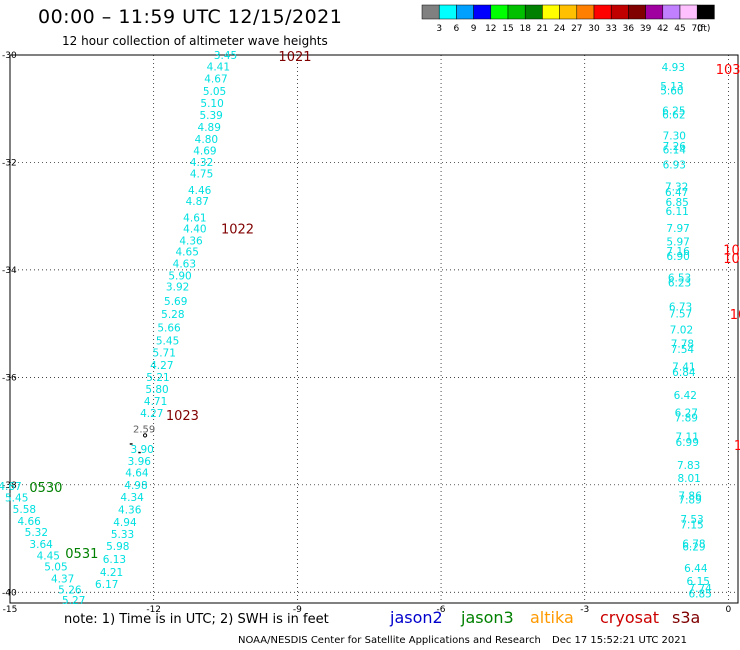 This screenshot has width=740, height=650. Describe the element at coordinates (525, 29) in the screenshot. I see `legend-label: 18` at that location.